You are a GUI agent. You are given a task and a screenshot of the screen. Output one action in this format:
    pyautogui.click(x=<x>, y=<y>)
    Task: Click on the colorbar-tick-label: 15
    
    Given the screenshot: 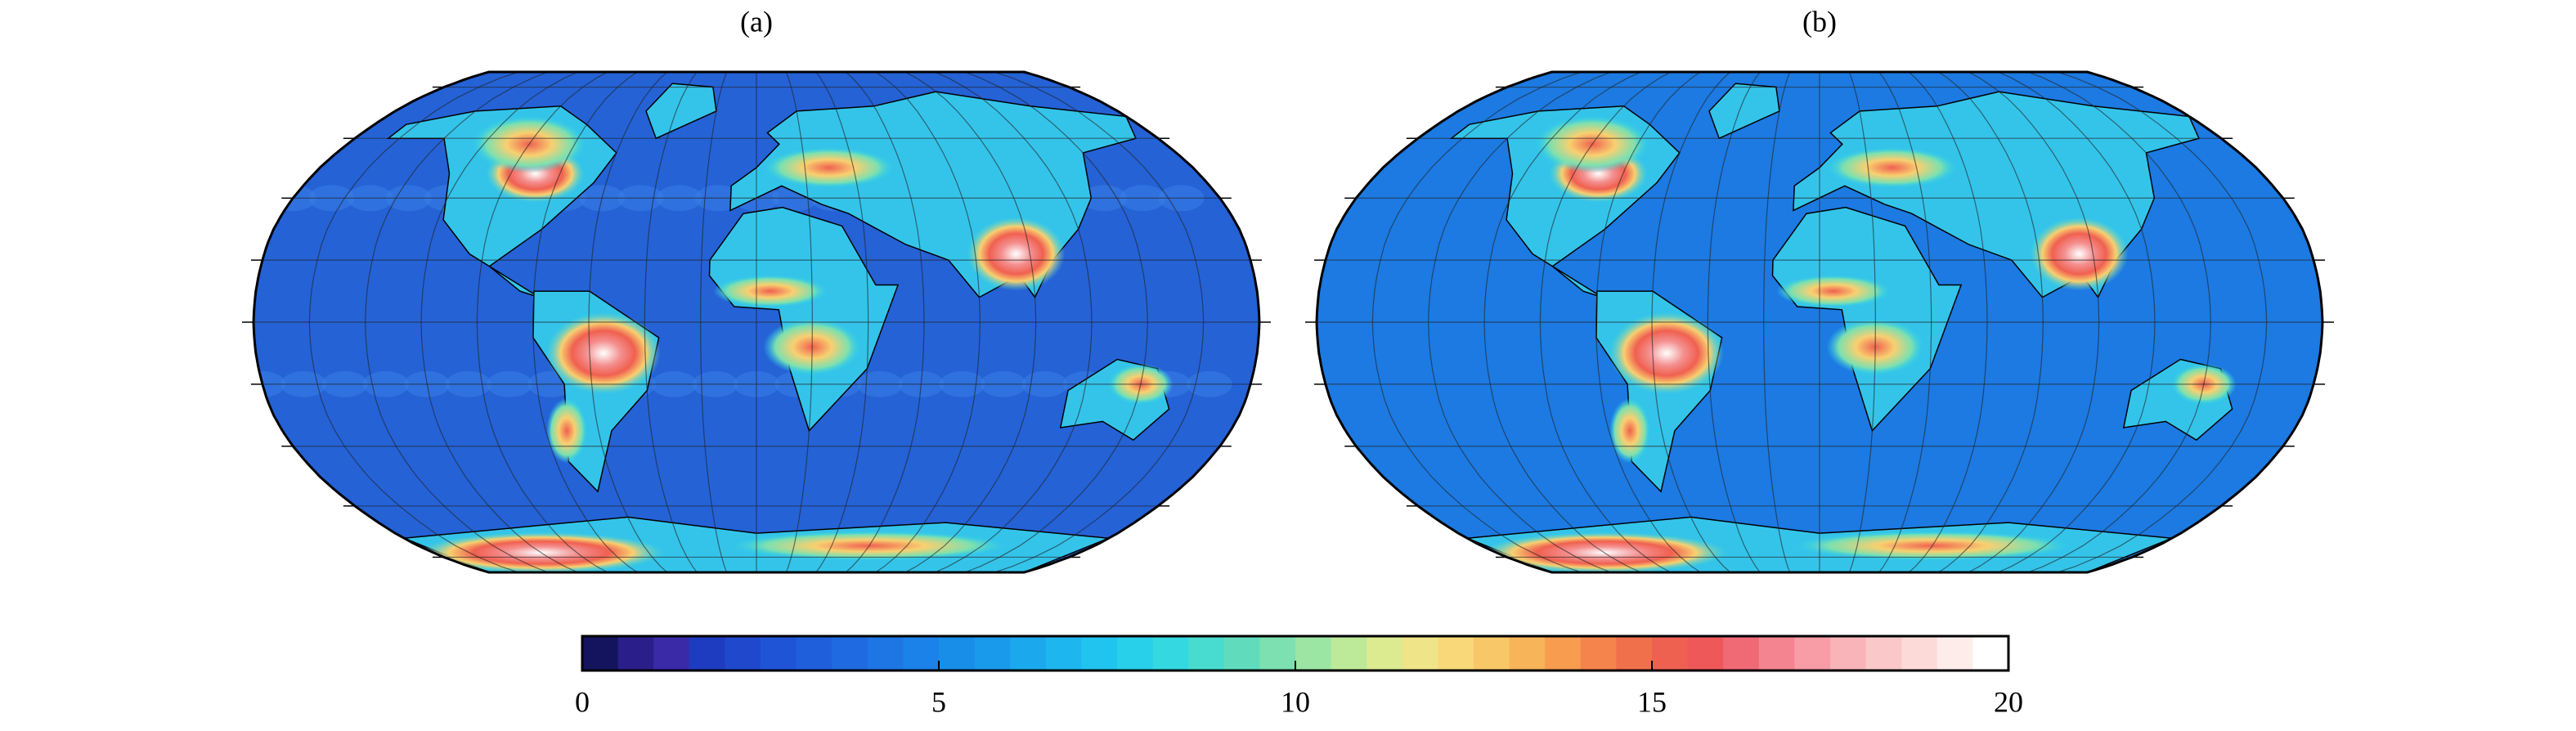 What is the action you would take?
    pyautogui.click(x=1652, y=701)
    